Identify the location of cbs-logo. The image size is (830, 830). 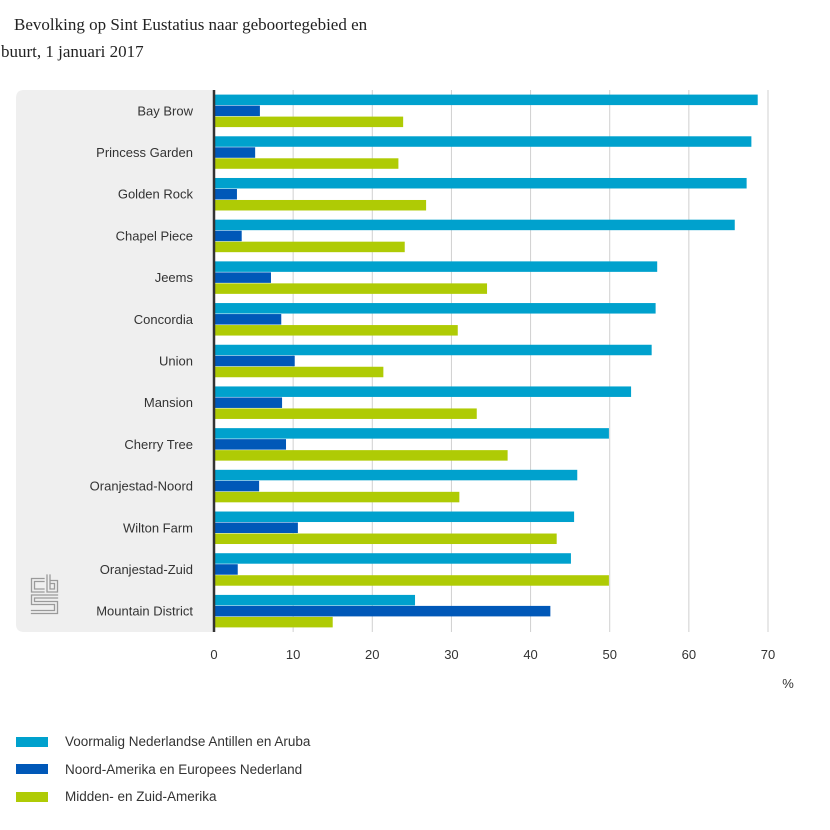
(44, 594).